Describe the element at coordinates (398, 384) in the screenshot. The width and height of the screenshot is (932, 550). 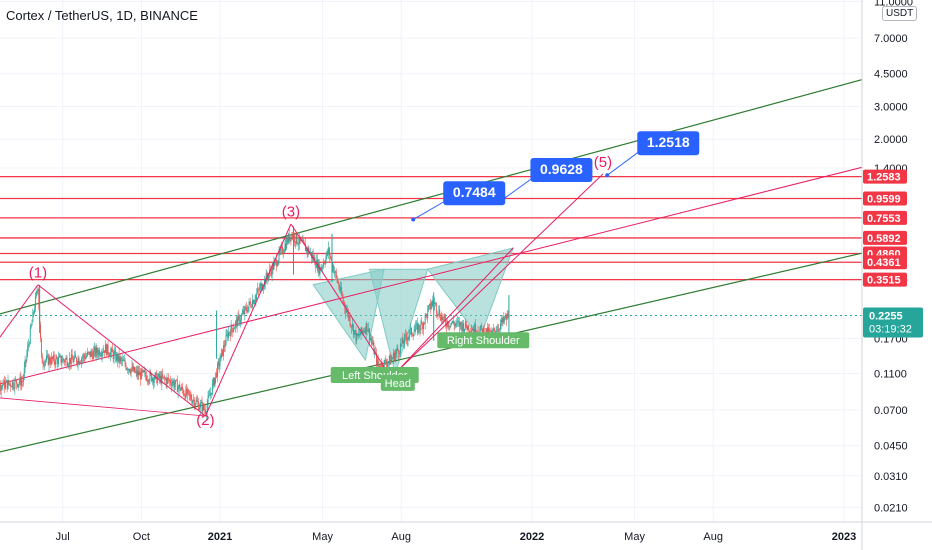
I see `head-label: Head` at that location.